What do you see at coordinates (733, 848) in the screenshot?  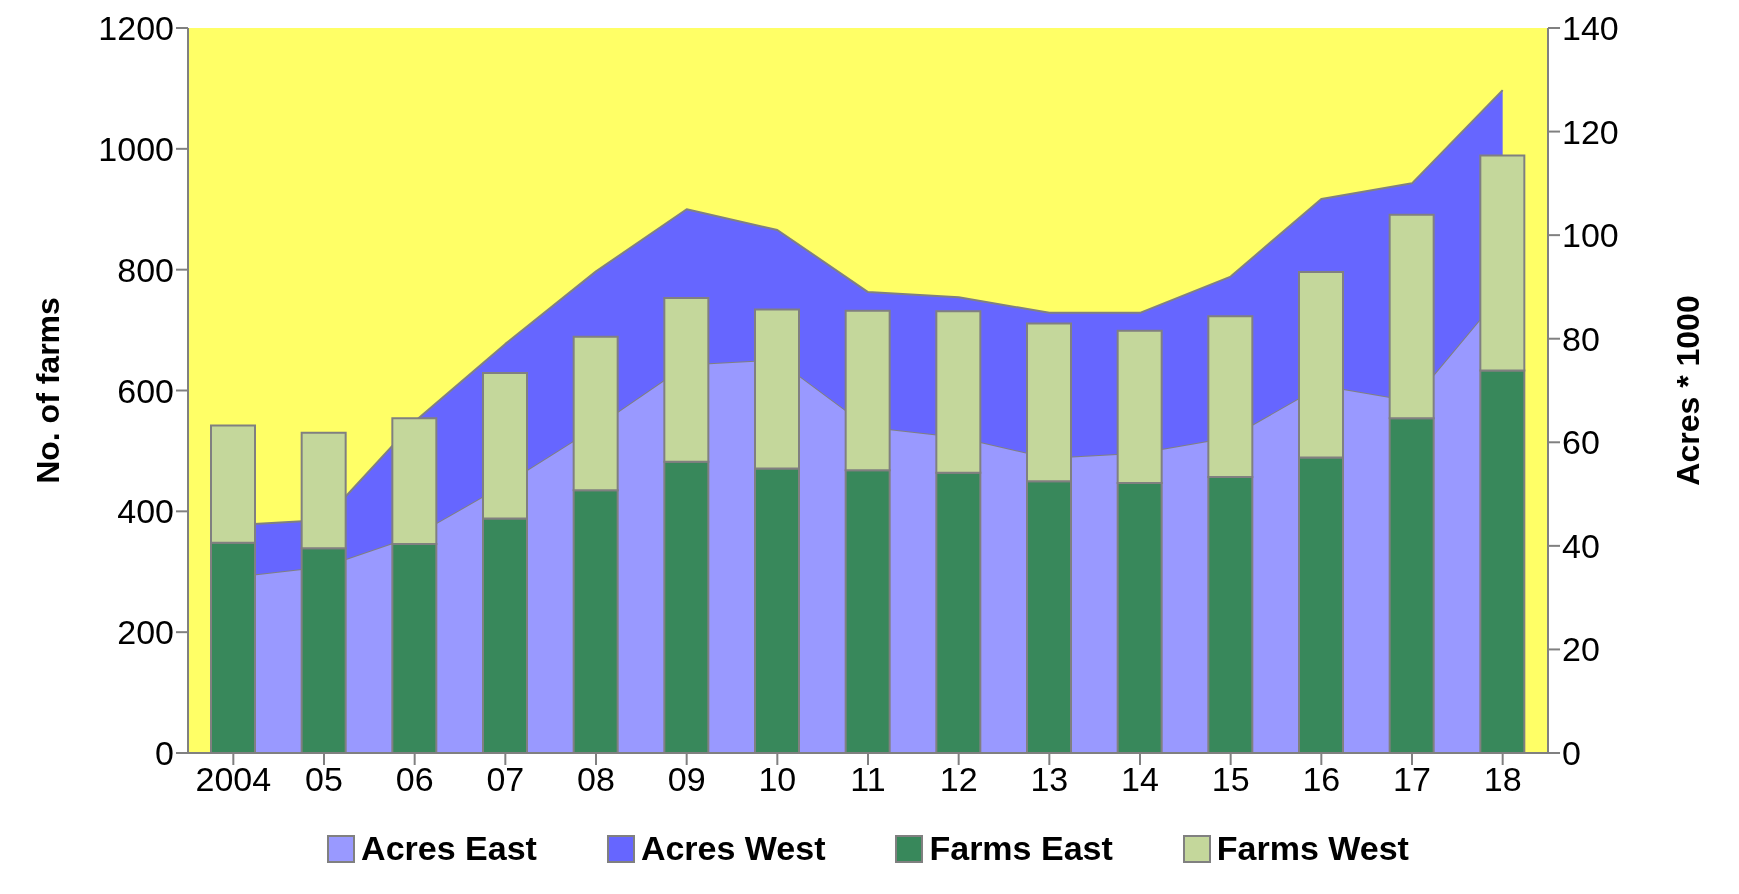 I see `legend-label: Acres West` at bounding box center [733, 848].